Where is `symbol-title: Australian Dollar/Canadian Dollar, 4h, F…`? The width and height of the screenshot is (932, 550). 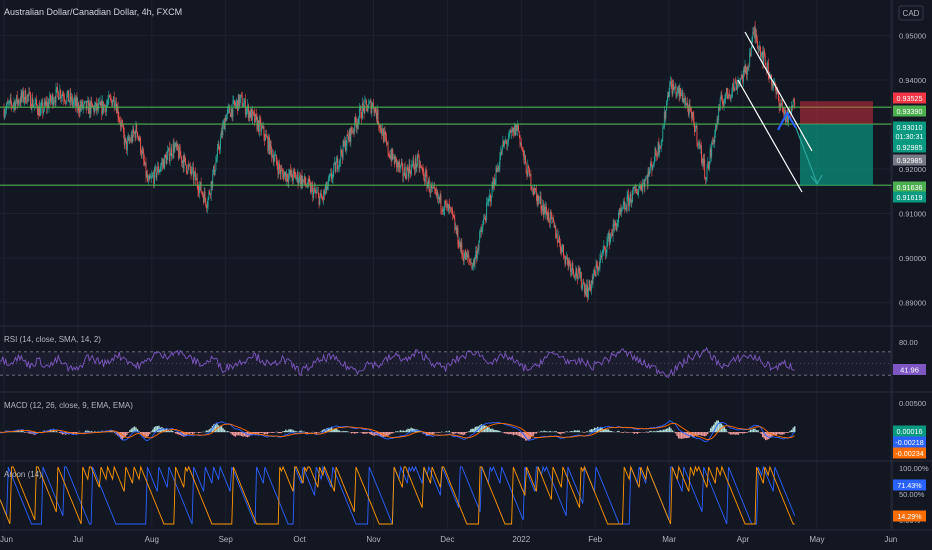 symbol-title: Australian Dollar/Canadian Dollar, 4h, F… is located at coordinates (93, 12).